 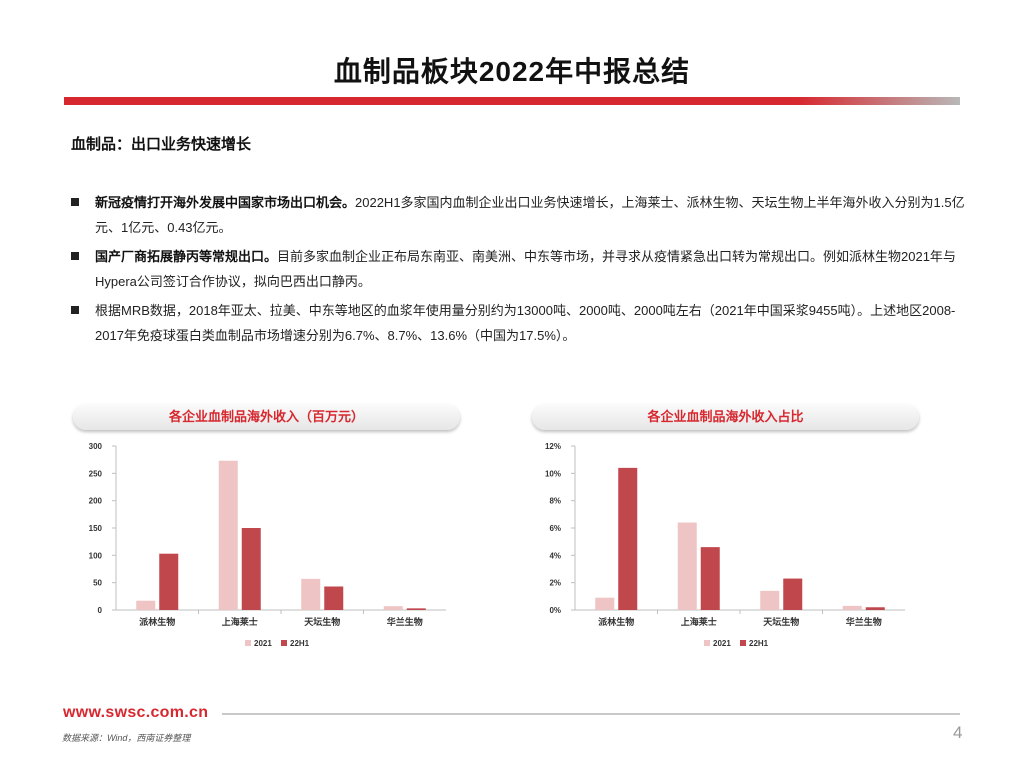 What do you see at coordinates (512, 101) in the screenshot?
I see `title-divider` at bounding box center [512, 101].